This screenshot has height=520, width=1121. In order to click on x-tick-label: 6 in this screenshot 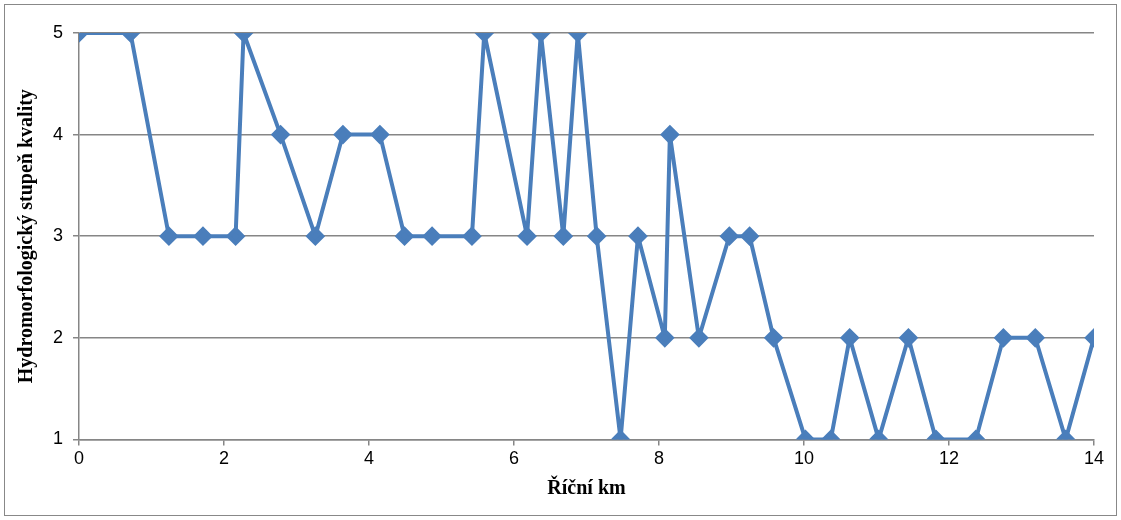, I will do `click(514, 458)`.